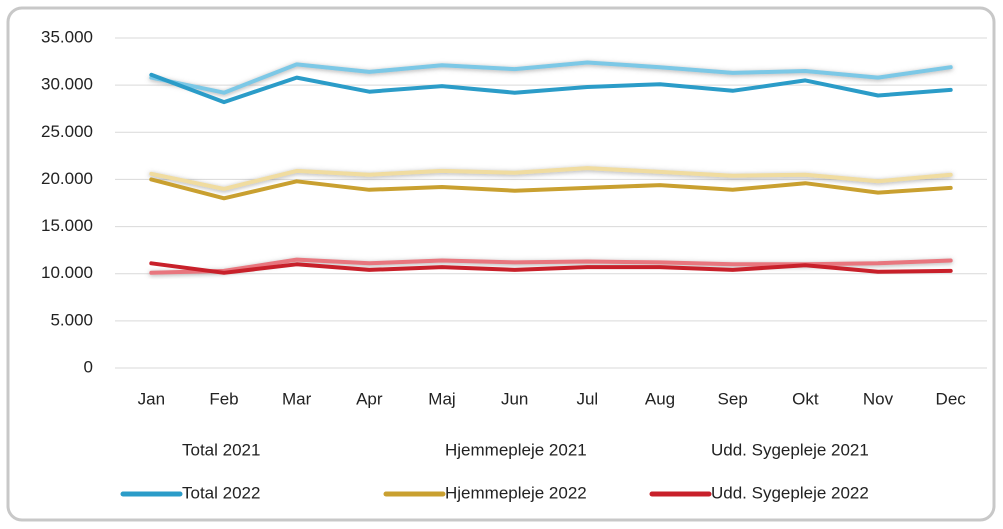  Describe the element at coordinates (67, 84) in the screenshot. I see `y-tick-label: 30.000` at that location.